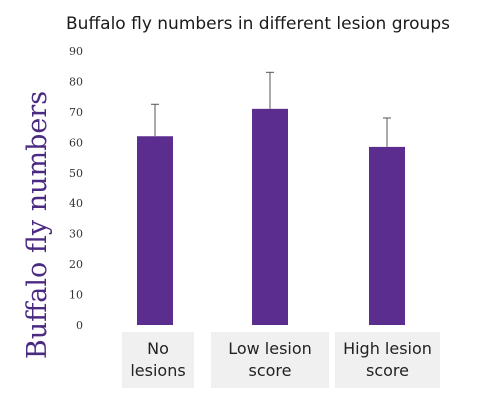 The height and width of the screenshot is (404, 485). I want to click on y-axis: 0 10 20 30 40 50 60 70 80 90, so click(76, 188).